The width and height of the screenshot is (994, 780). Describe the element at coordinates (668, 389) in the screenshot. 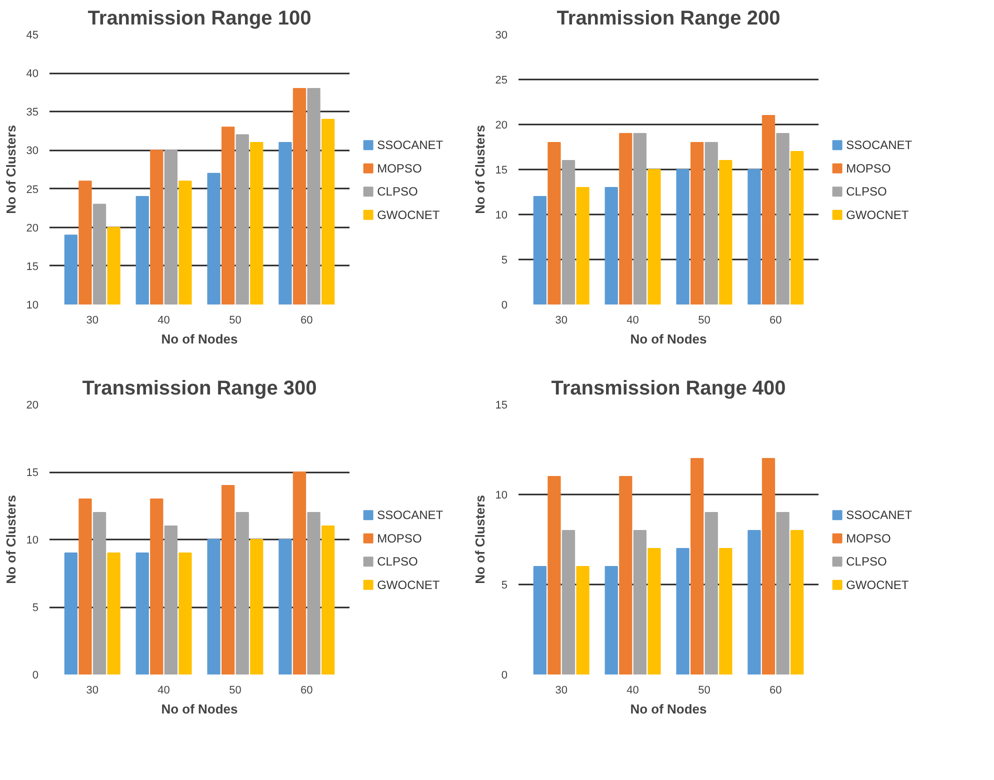

I see `chart-title: Transmission Range 400` at that location.